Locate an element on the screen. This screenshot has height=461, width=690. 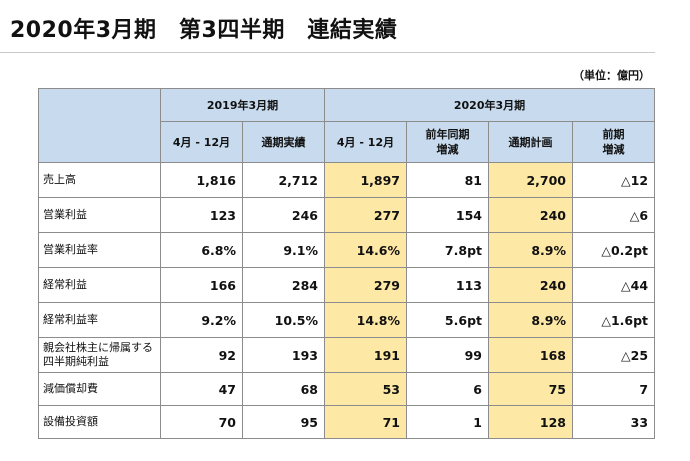
table-row: 経常利益率 9.2% 10.5% 14.8% 5.6pt 8.9% △1.6pt is located at coordinates (347, 320).